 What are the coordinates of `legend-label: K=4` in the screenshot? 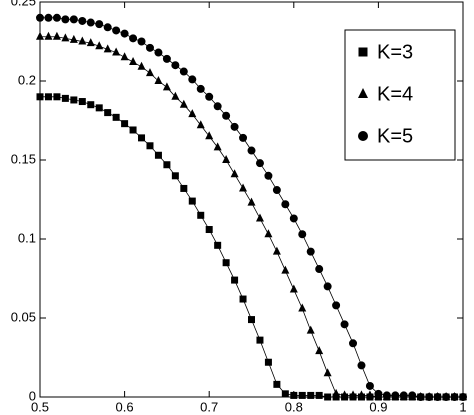 It's located at (395, 94).